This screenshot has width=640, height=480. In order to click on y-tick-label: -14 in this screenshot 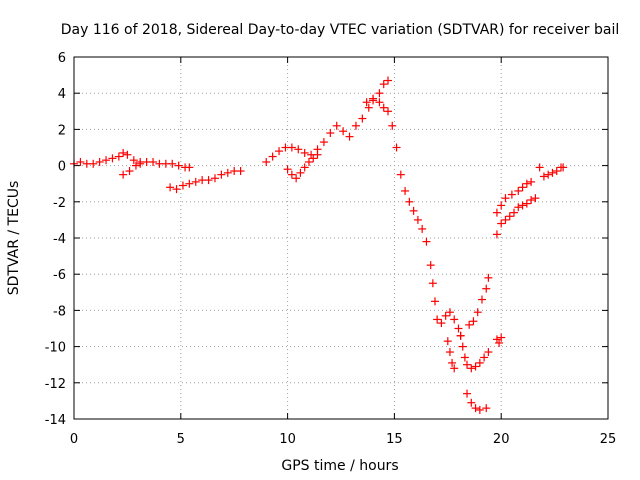, I will do `click(55, 420)`.